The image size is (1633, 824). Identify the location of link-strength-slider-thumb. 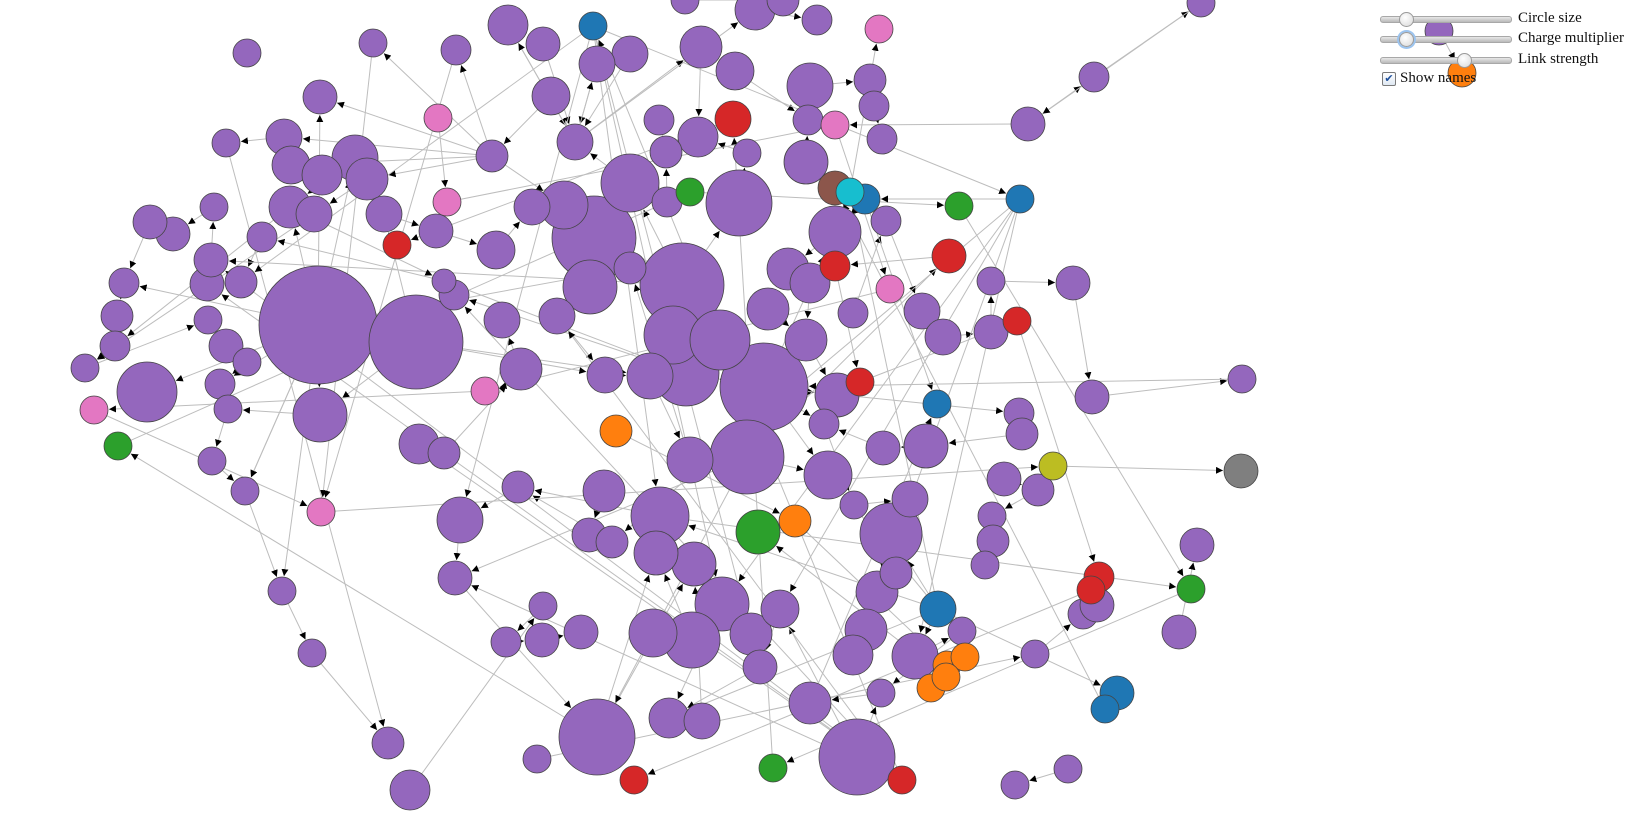
(1465, 60).